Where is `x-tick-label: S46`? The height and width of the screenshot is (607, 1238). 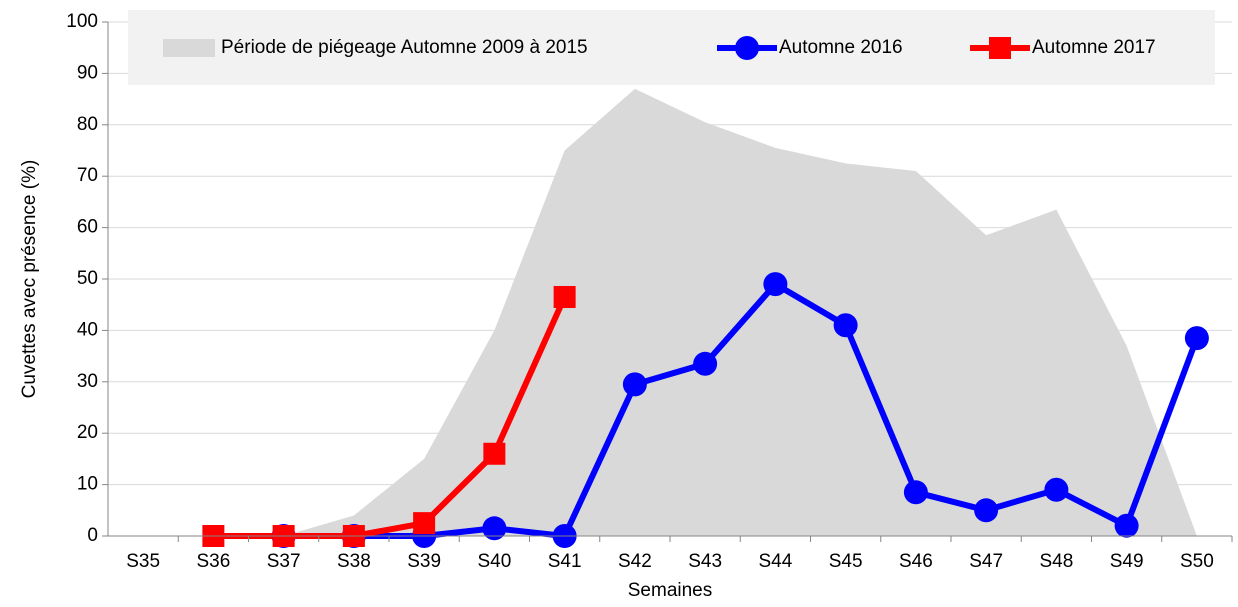
x-tick-label: S46 is located at coordinates (916, 561).